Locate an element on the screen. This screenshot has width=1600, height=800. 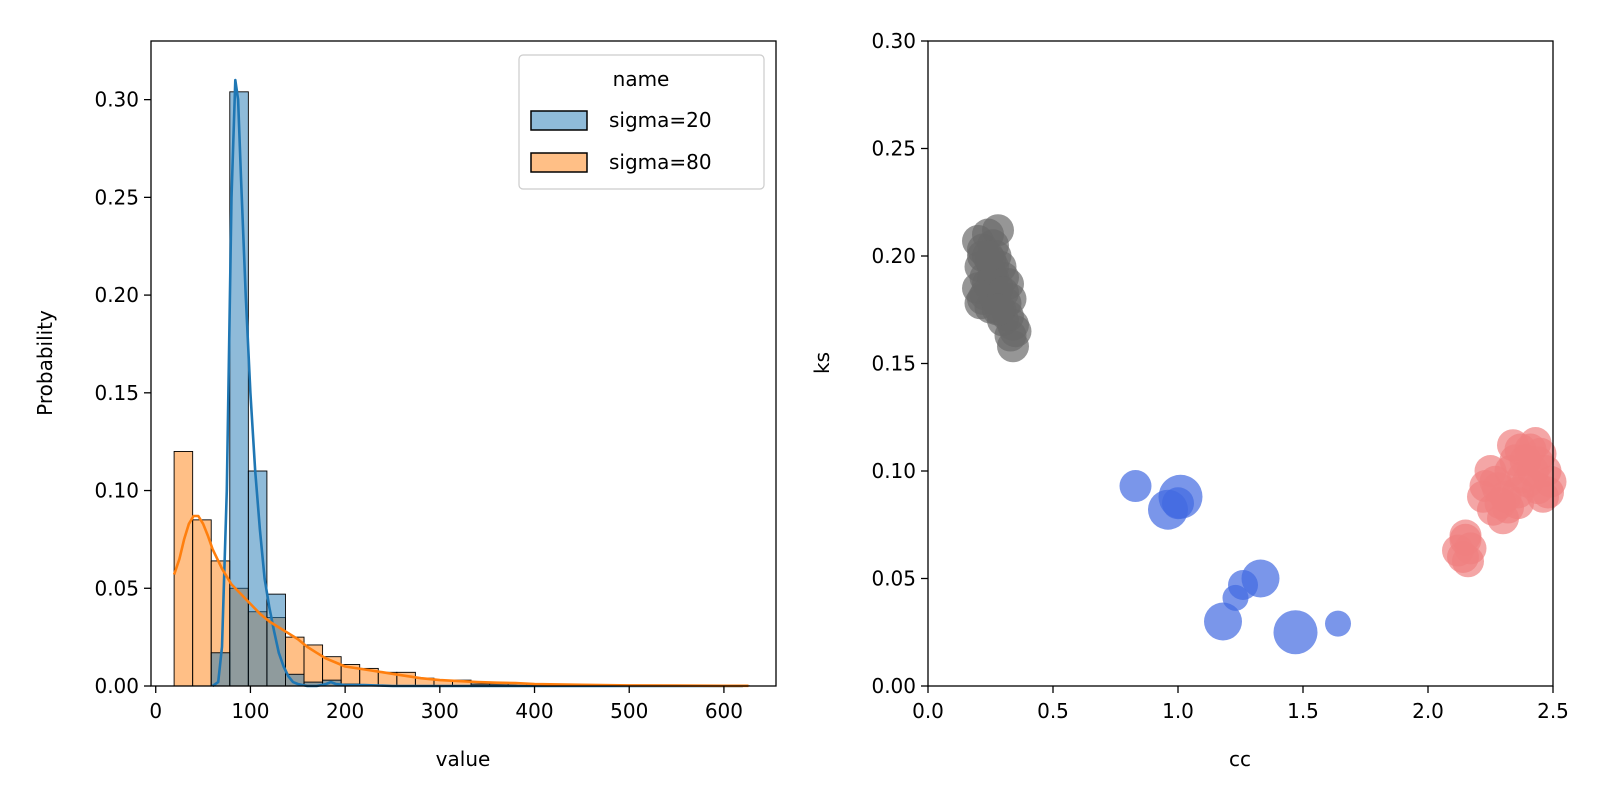
legend-swatch-sigma80 is located at coordinates (559, 162).